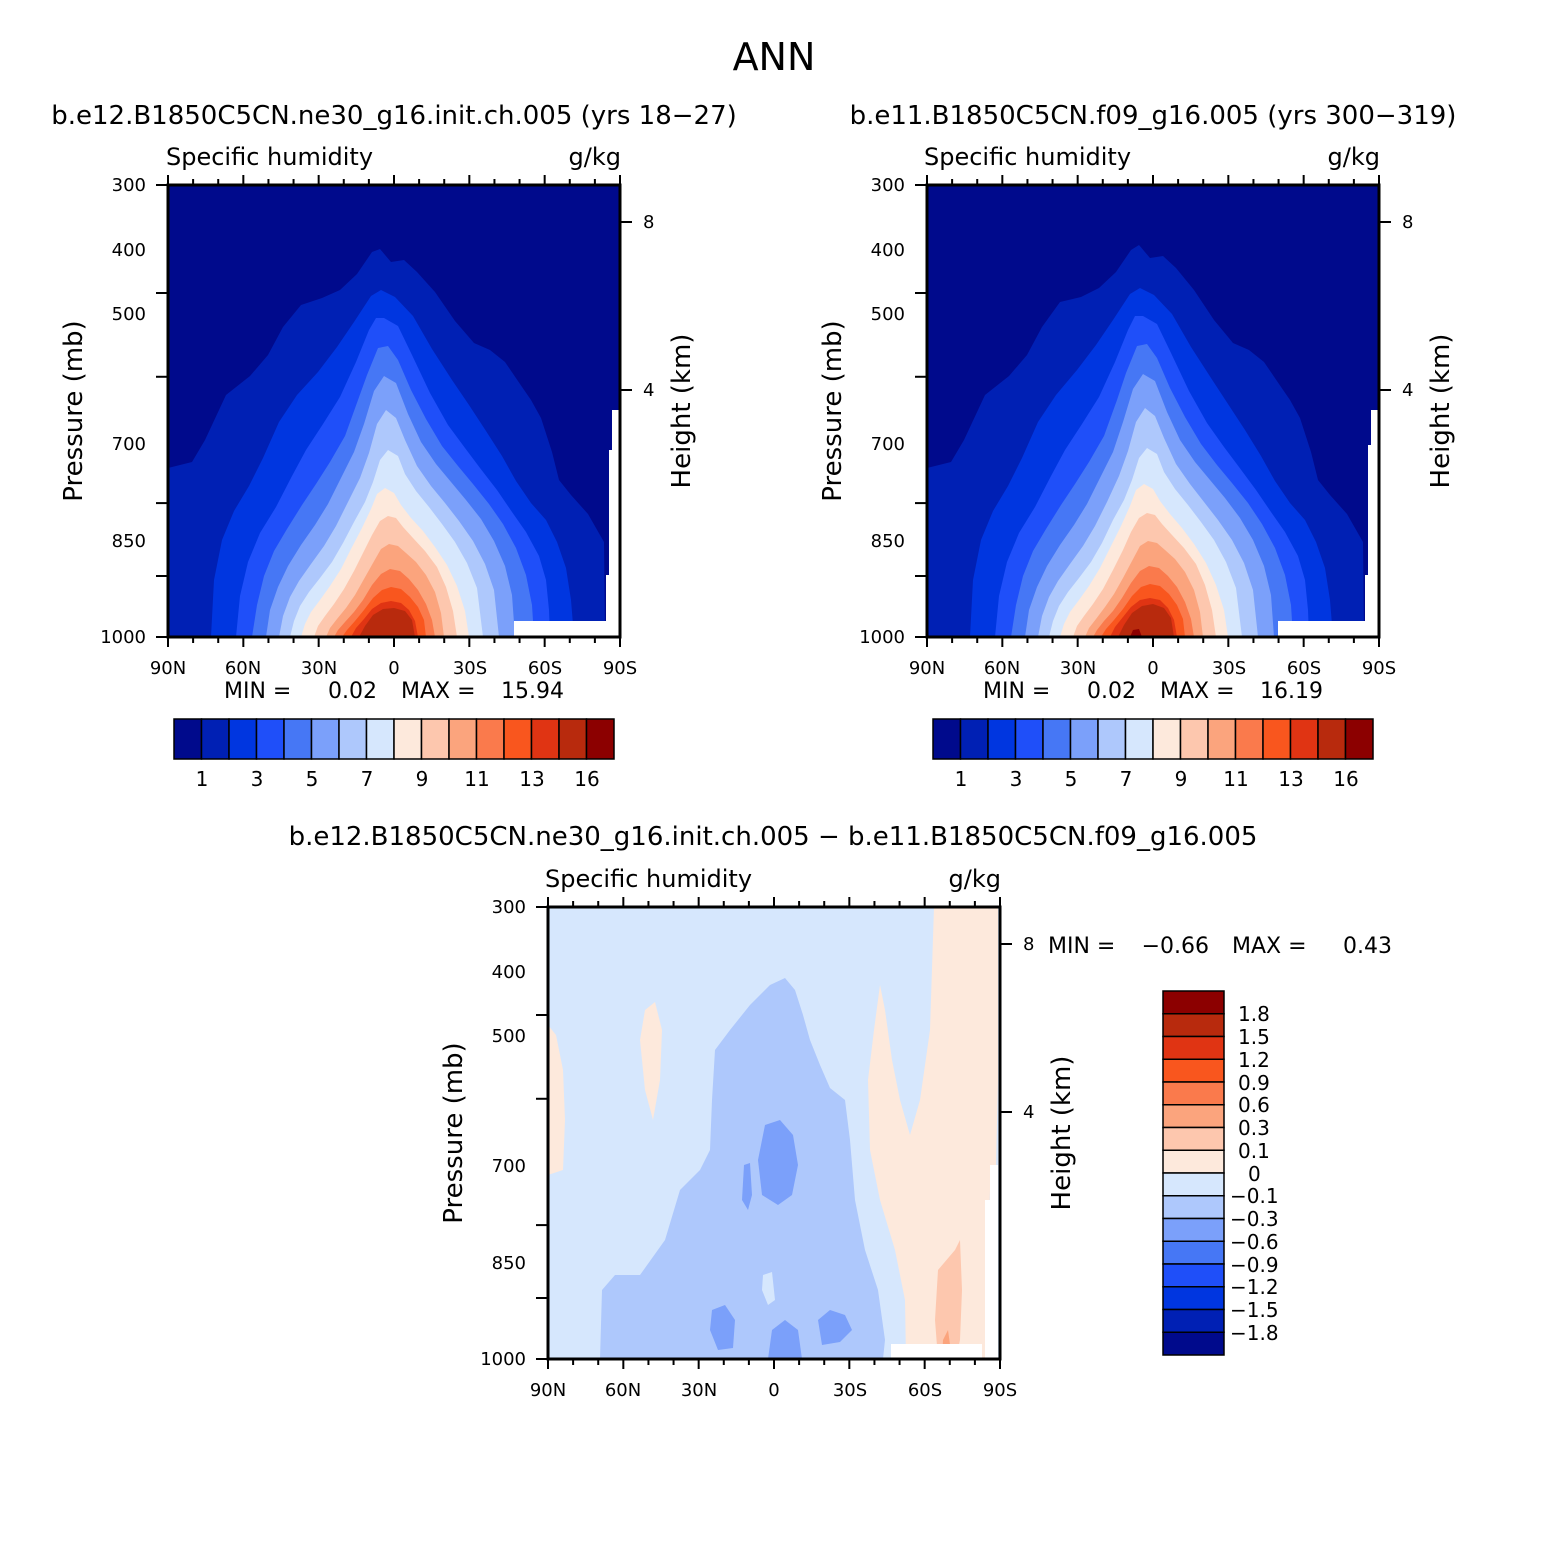 Image resolution: width=1547 pixels, height=1544 pixels. Describe the element at coordinates (1441, 411) in the screenshot. I see `height-axis-title: Height (km)` at that location.